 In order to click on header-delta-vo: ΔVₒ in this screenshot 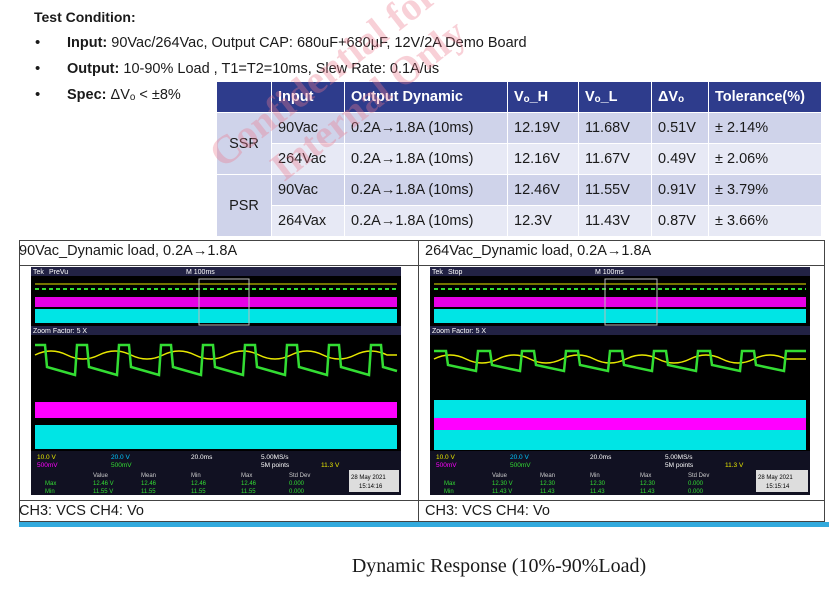, I will do `click(680, 97)`.